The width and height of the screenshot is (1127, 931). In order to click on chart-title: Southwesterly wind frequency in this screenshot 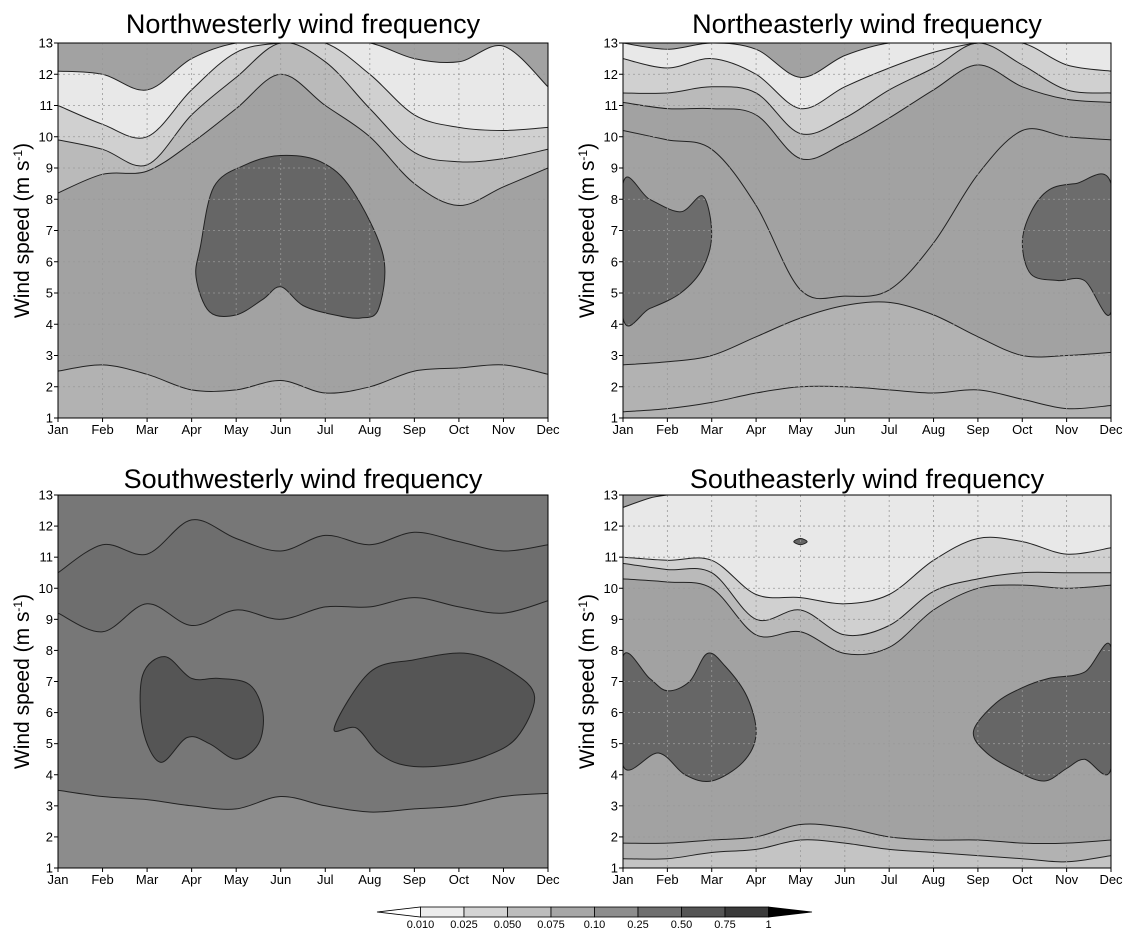, I will do `click(303, 479)`.